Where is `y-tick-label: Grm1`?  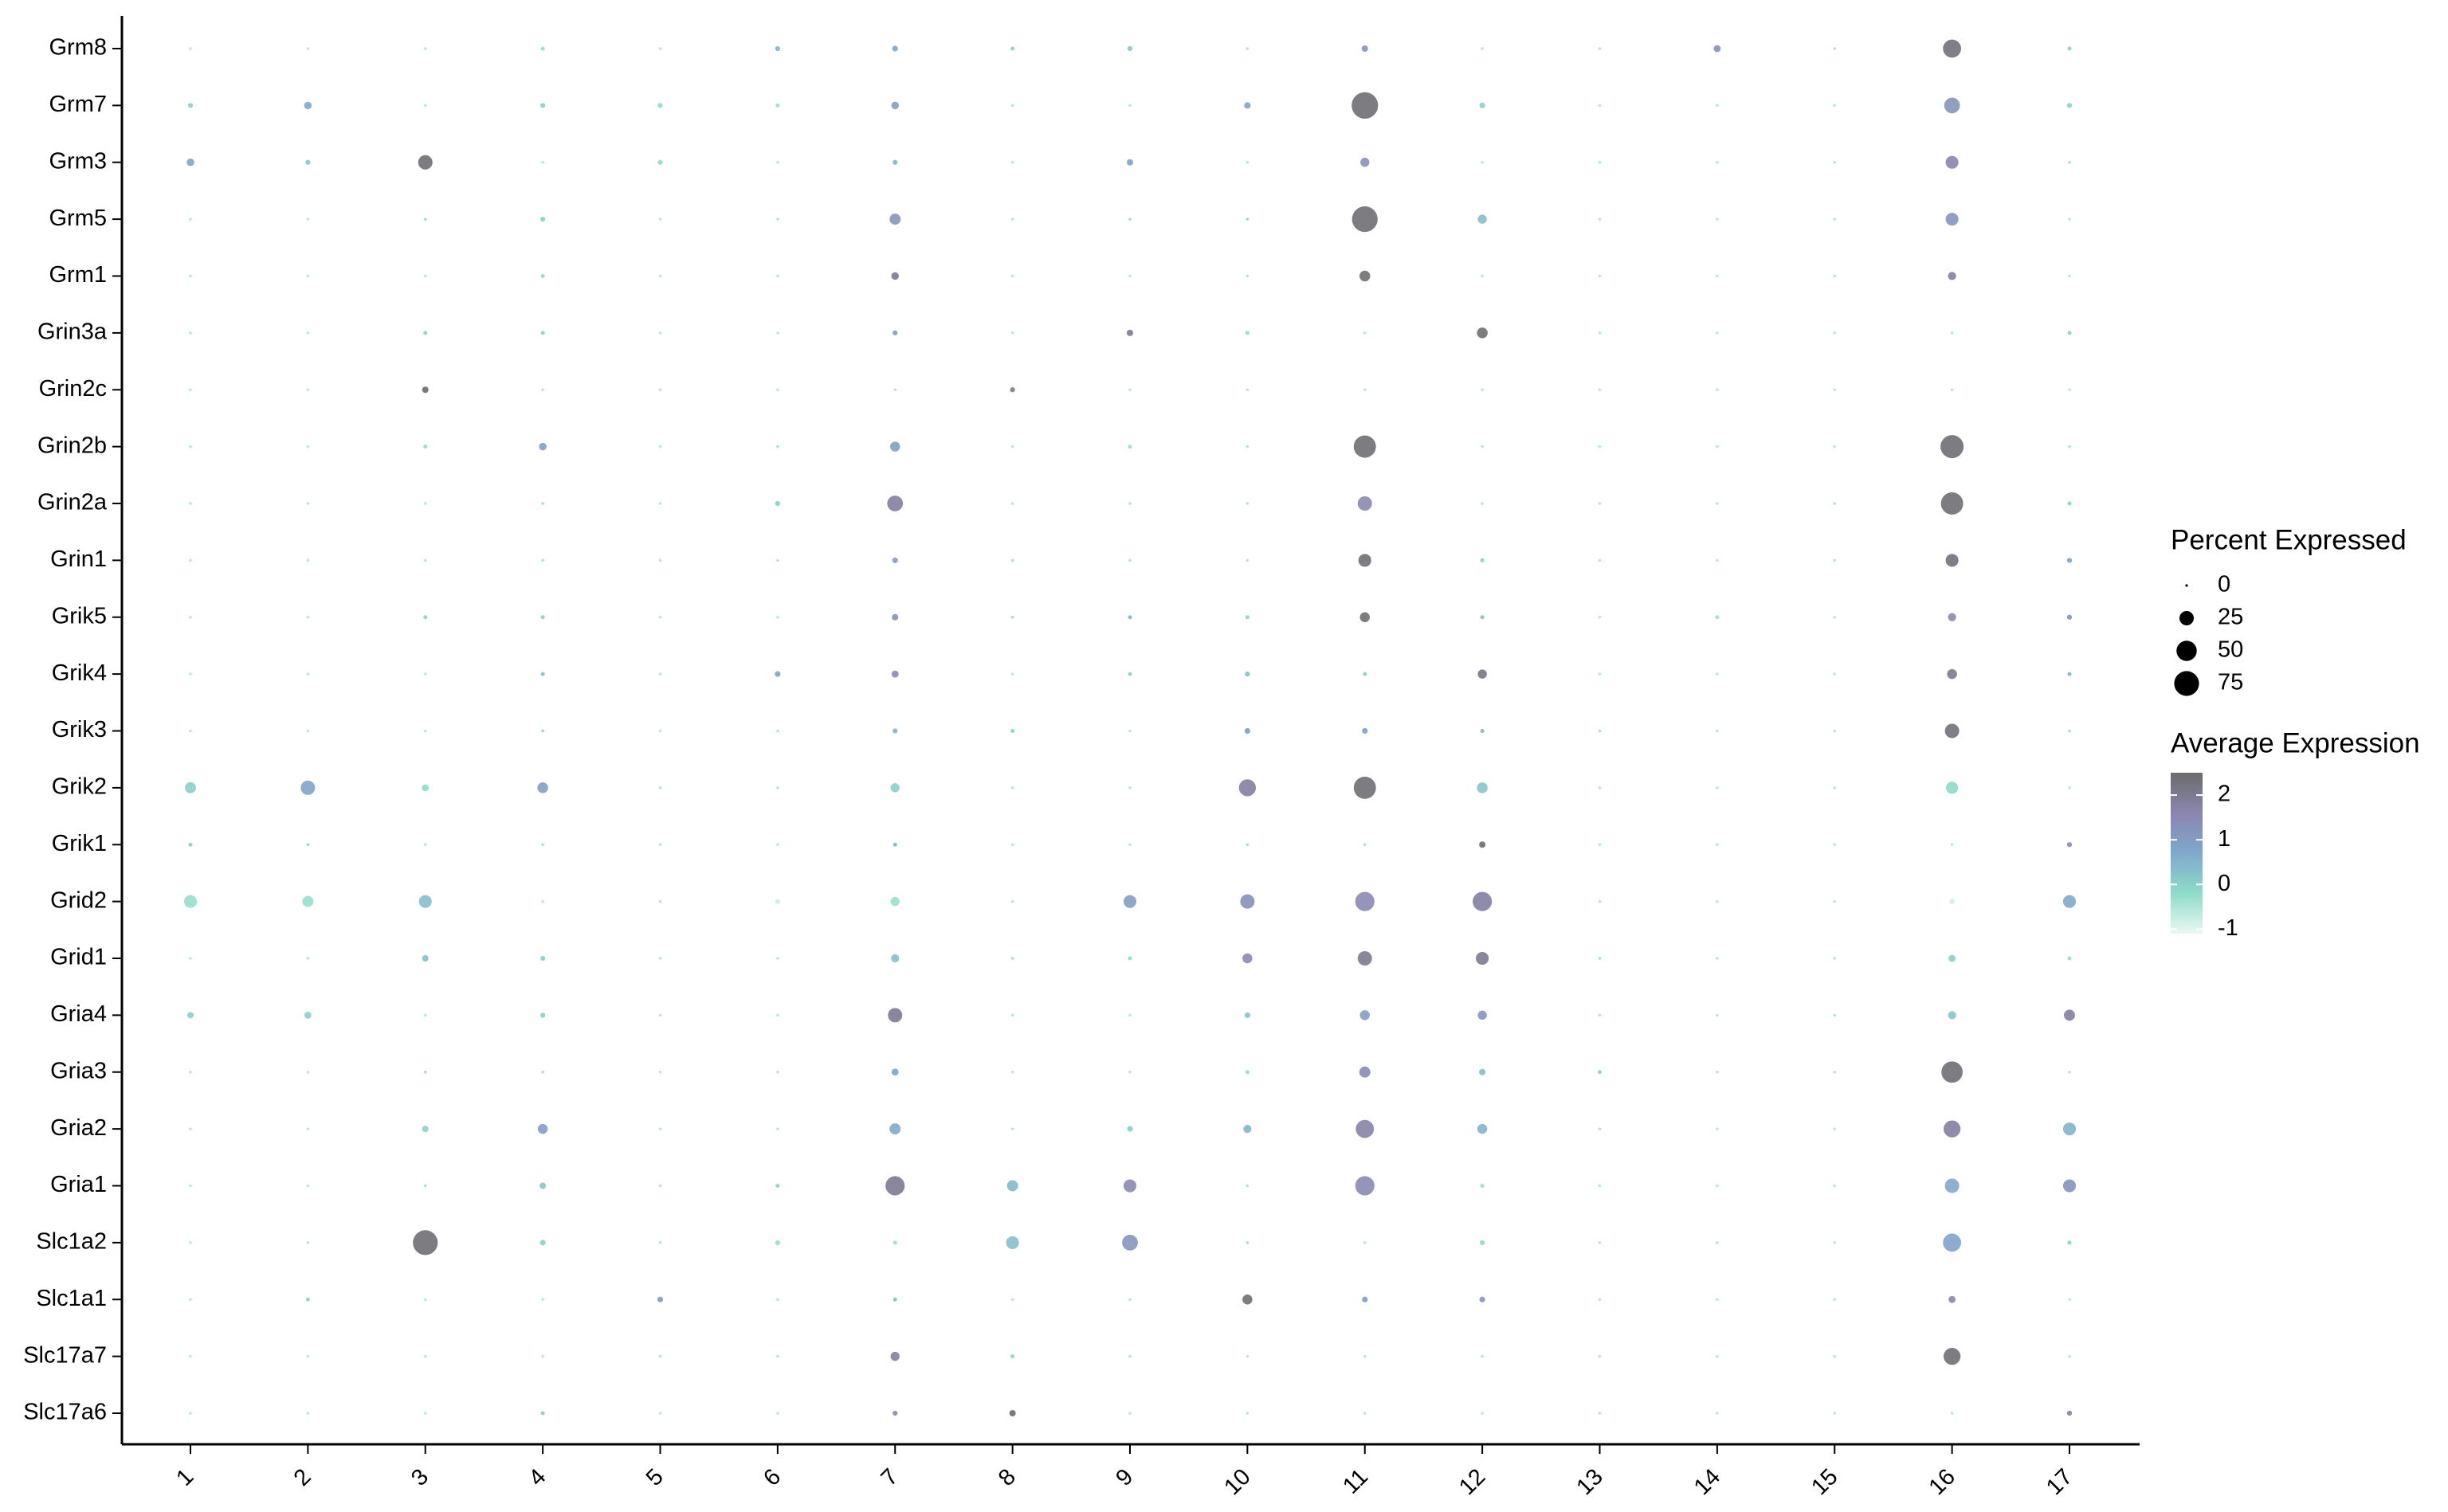 y-tick-label: Grm1 is located at coordinates (78, 275).